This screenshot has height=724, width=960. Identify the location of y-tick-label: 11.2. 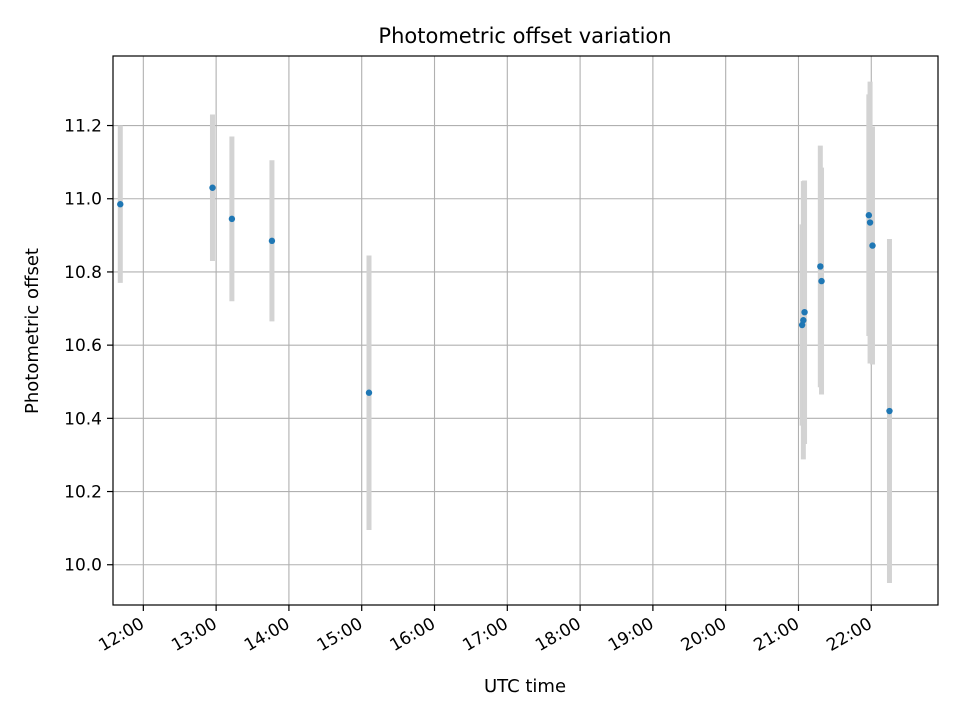
(83, 127).